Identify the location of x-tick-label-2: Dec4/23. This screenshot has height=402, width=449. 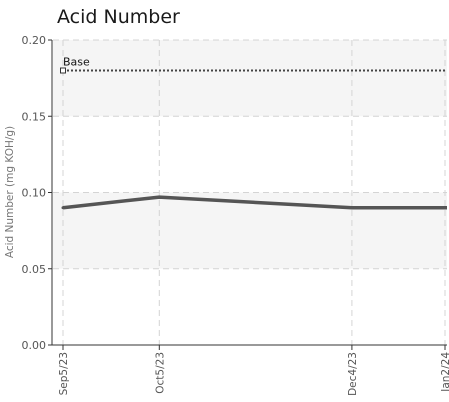
(353, 374).